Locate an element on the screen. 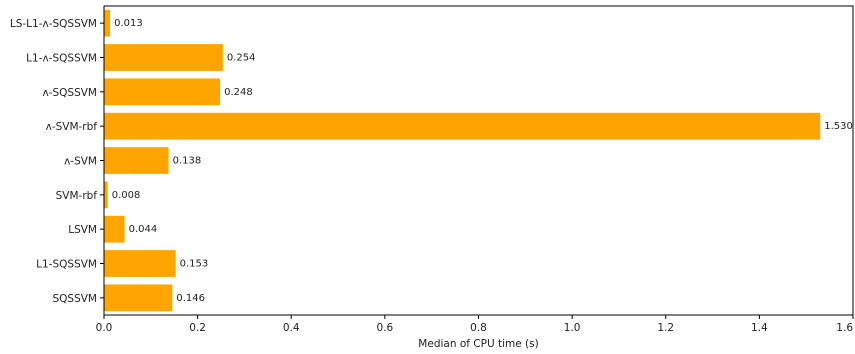 This screenshot has width=855, height=354. data-label-4: 0.138 is located at coordinates (187, 161).